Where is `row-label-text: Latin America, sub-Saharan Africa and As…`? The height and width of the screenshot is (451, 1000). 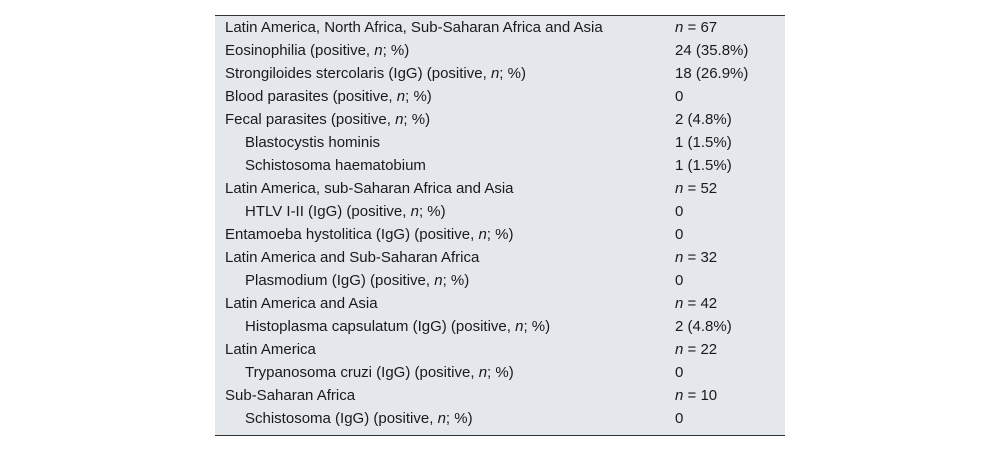 row-label-text: Latin America, sub-Saharan Africa and As… is located at coordinates (369, 188).